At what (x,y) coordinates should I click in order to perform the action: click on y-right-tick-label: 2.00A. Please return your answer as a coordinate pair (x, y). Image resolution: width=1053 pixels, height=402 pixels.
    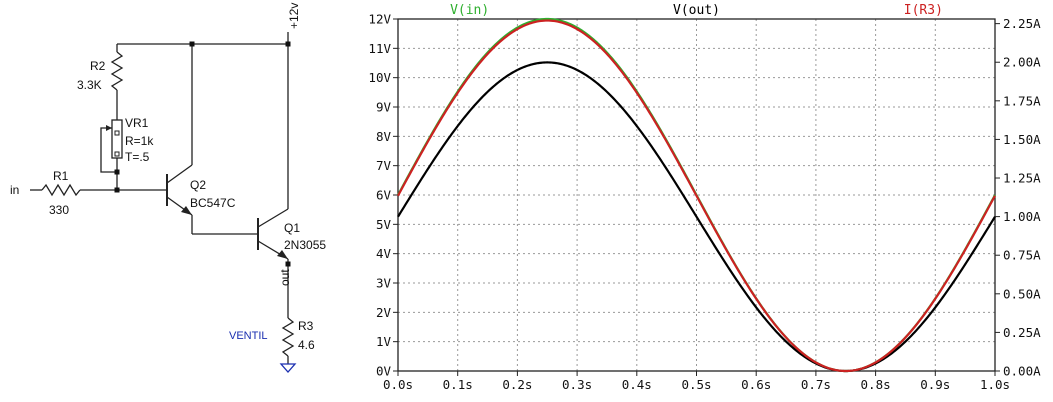
    Looking at the image, I should click on (1022, 62).